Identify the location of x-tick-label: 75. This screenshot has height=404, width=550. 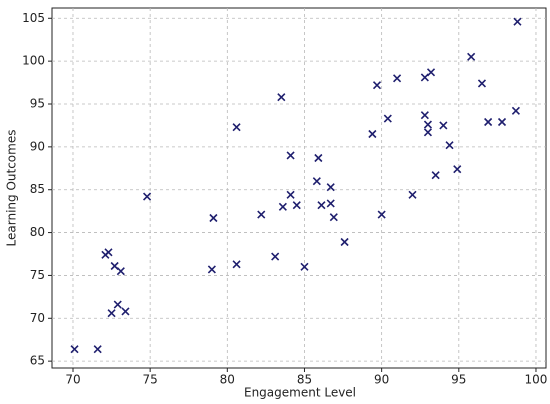
(150, 380).